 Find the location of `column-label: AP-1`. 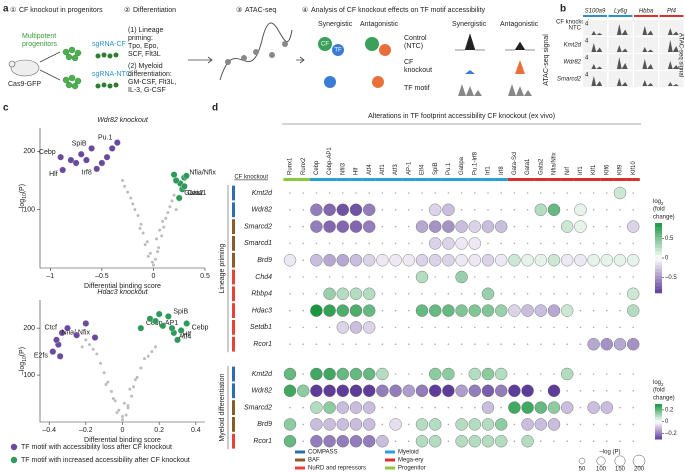

column-label: AP-1 is located at coordinates (409, 168).